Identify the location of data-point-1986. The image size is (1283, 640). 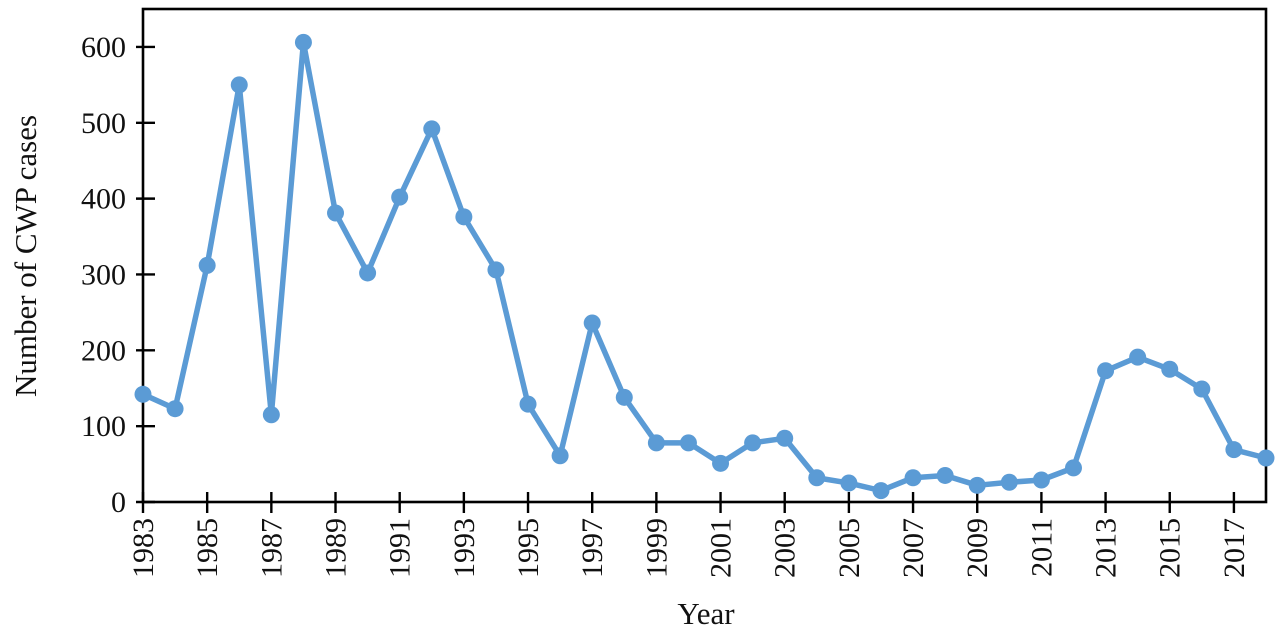
(239, 85).